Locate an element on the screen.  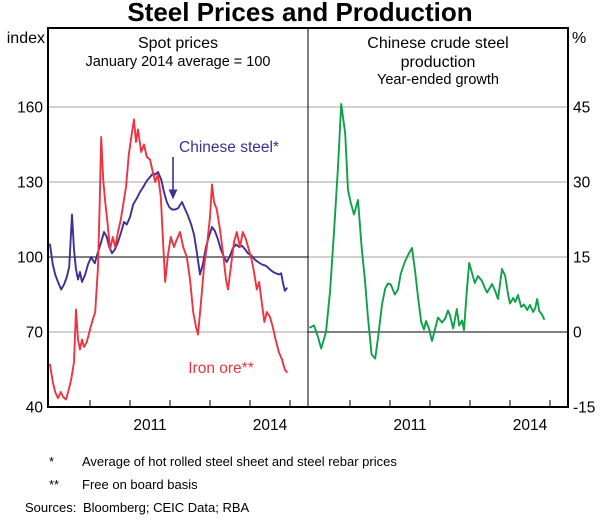
page-title: Steel Prices and Production is located at coordinates (300, 13).